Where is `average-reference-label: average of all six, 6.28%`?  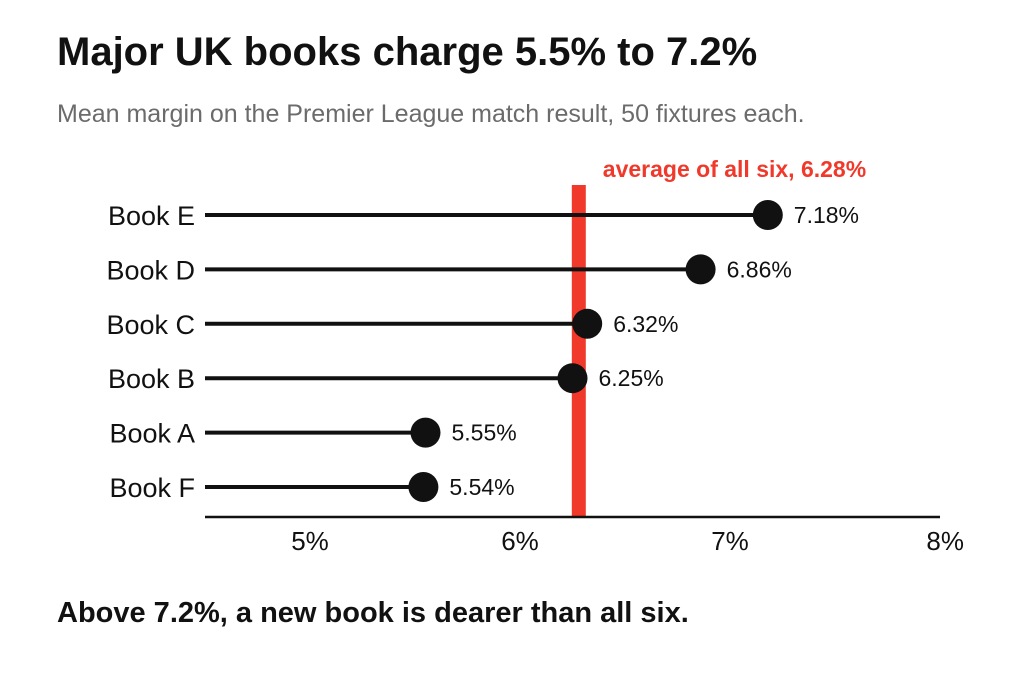 average-reference-label: average of all six, 6.28% is located at coordinates (734, 169).